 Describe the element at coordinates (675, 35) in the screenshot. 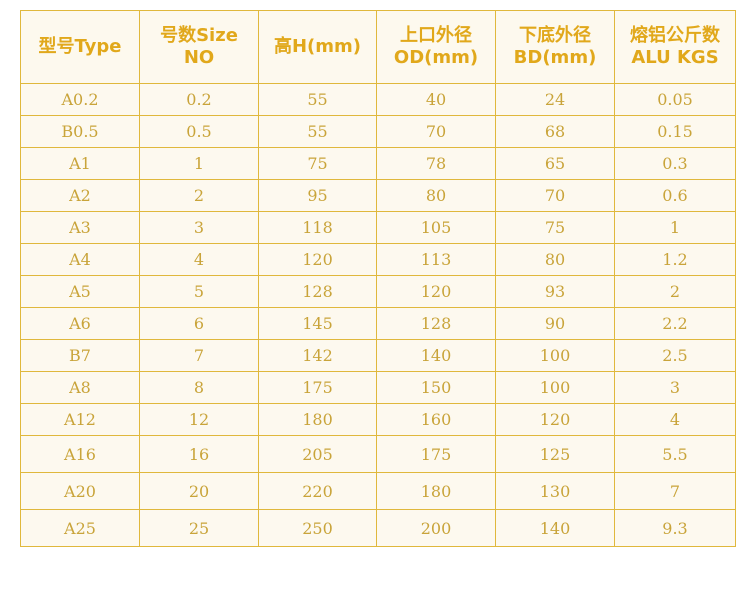

I see `header-aluminum-capacity-label-cn: 熔铝公斤数` at that location.